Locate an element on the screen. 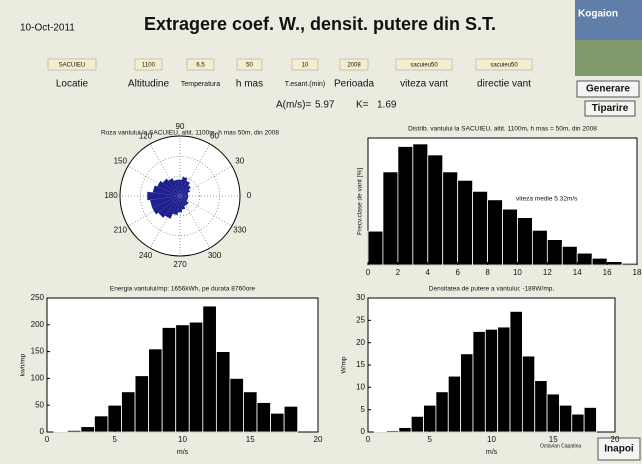 This screenshot has height=464, width=642. spoke is located at coordinates (206, 211).